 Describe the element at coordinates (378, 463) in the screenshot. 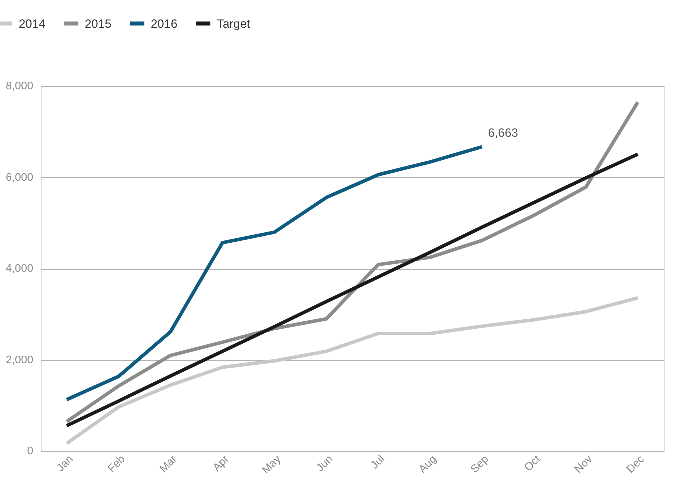

I see `x-tick-label: Jul` at that location.